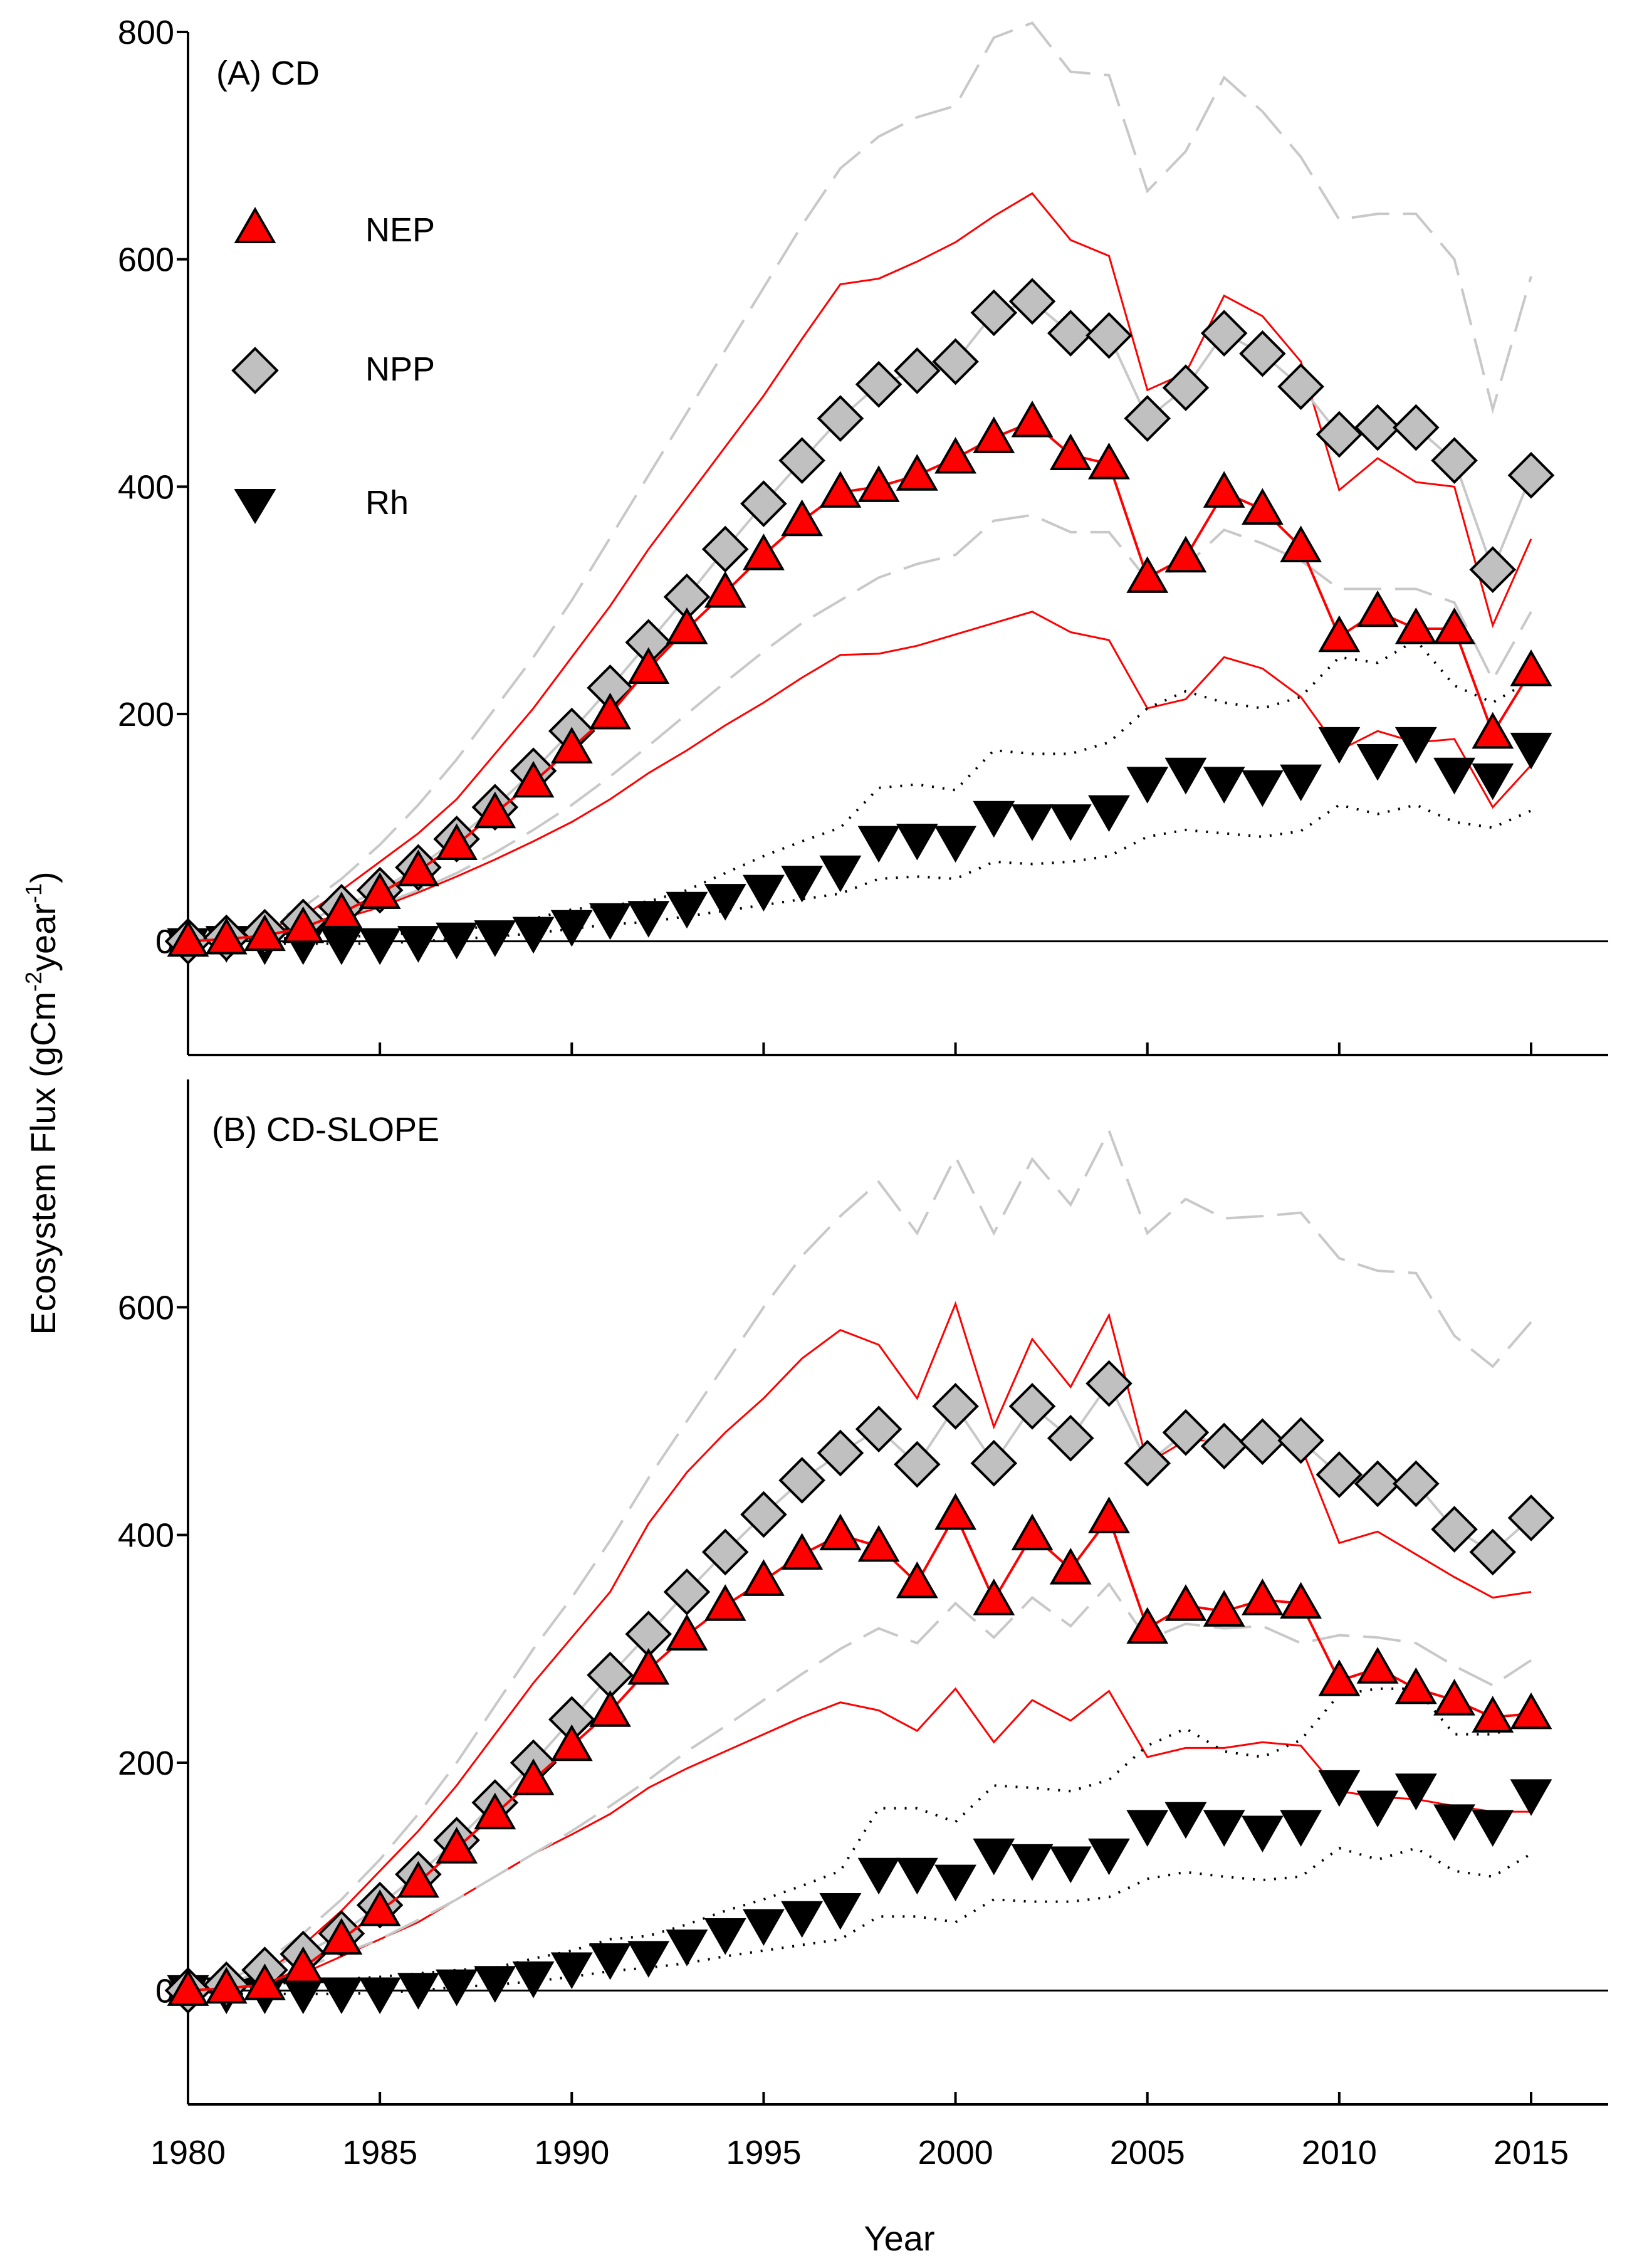 This screenshot has width=1627, height=2268. I want to click on x-tick-label: 2010, so click(1339, 2153).